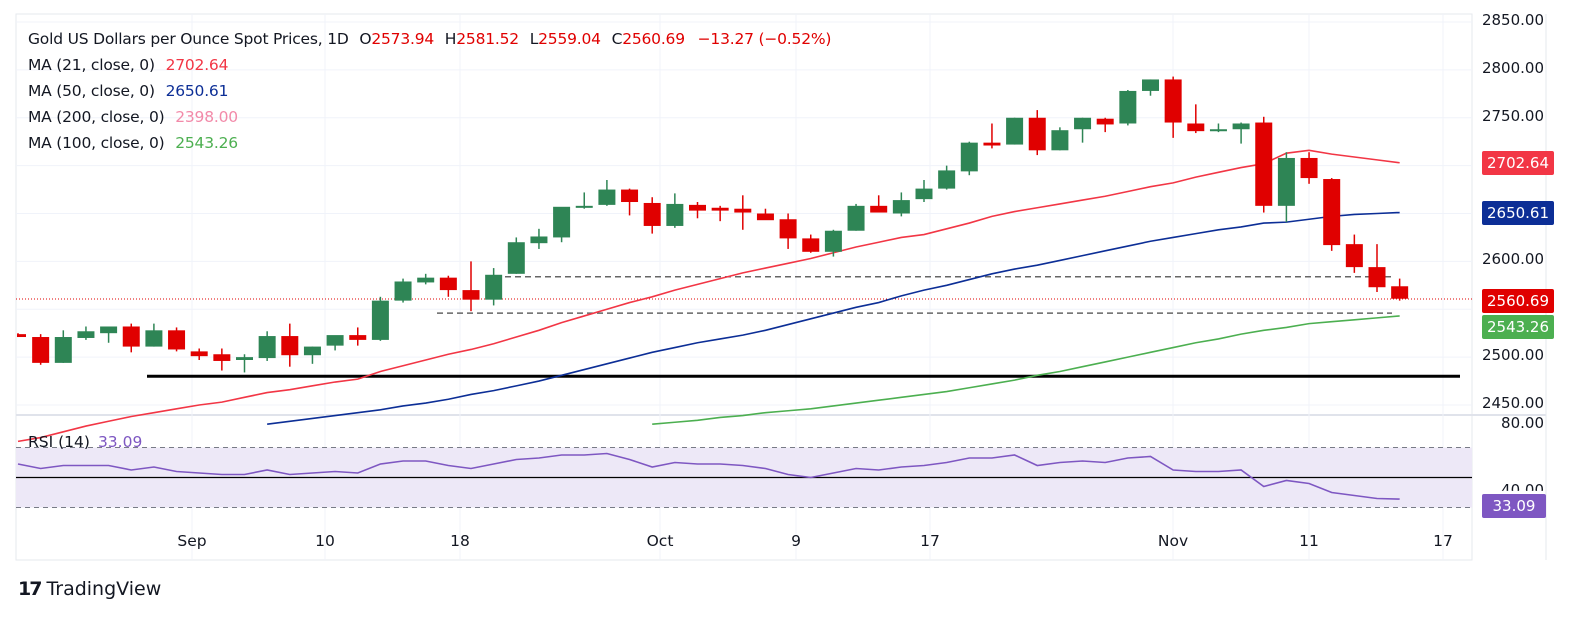 Image resolution: width=1592 pixels, height=625 pixels. What do you see at coordinates (1512, 116) in the screenshot?
I see `price-tick: 2750.00` at bounding box center [1512, 116].